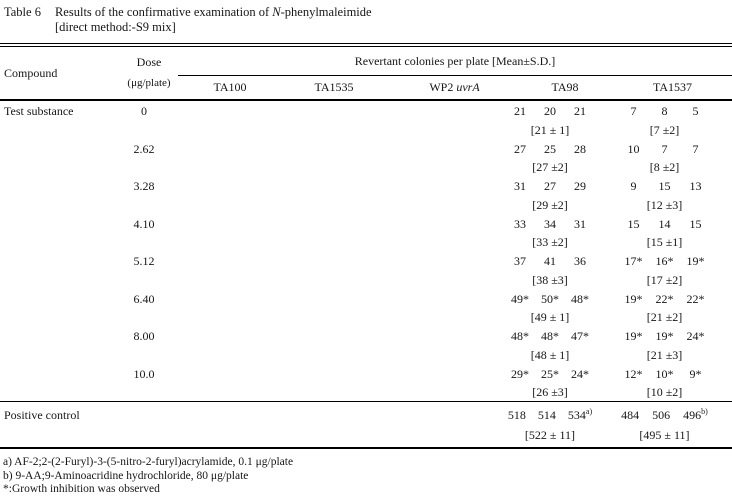 The width and height of the screenshot is (732, 499). What do you see at coordinates (663, 148) in the screenshot?
I see `ta1537-values: 10 7 7` at bounding box center [663, 148].